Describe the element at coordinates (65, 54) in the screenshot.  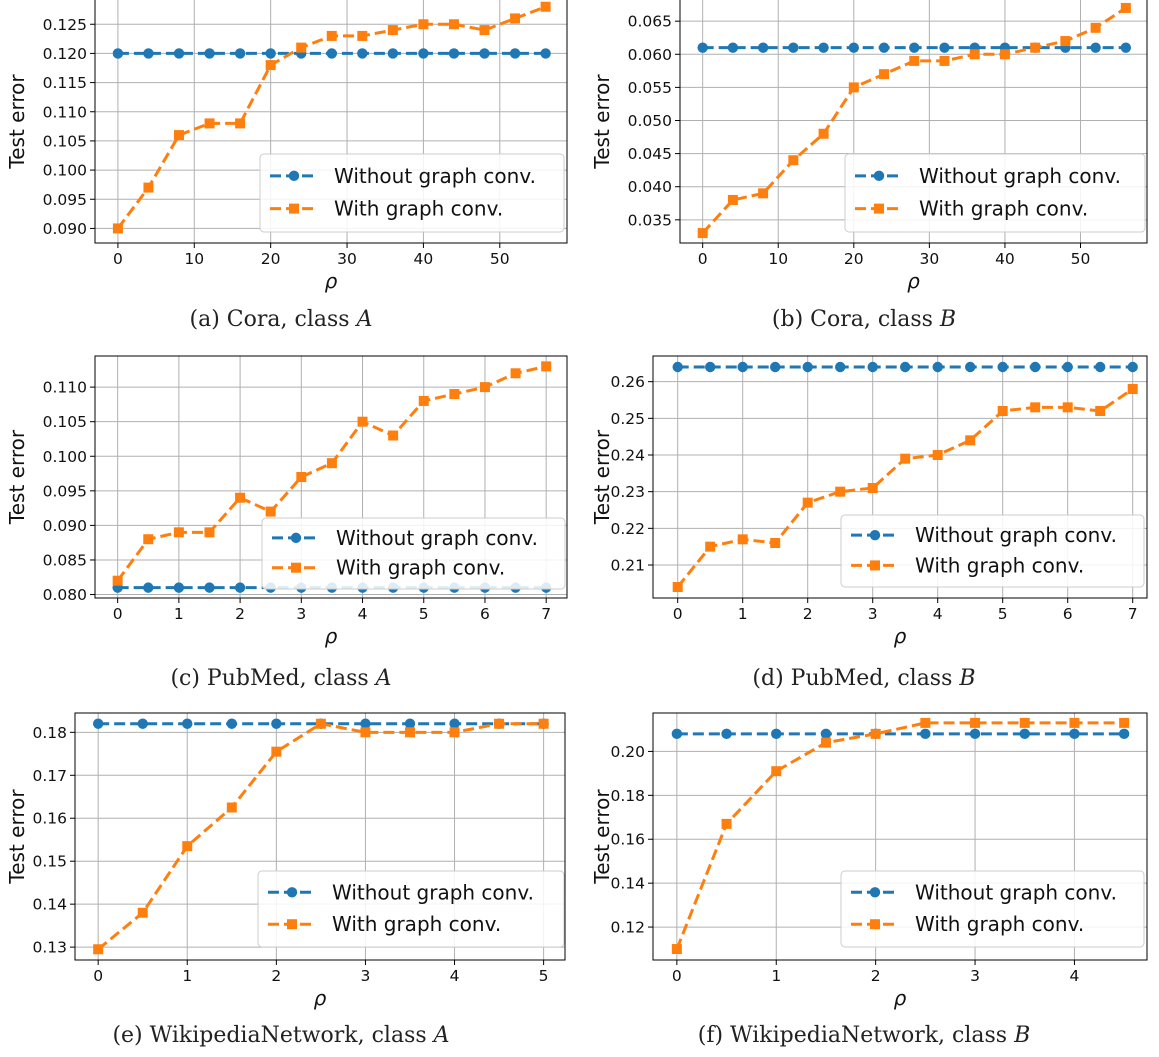
I see `y-tick-label: 0.120` at that location.